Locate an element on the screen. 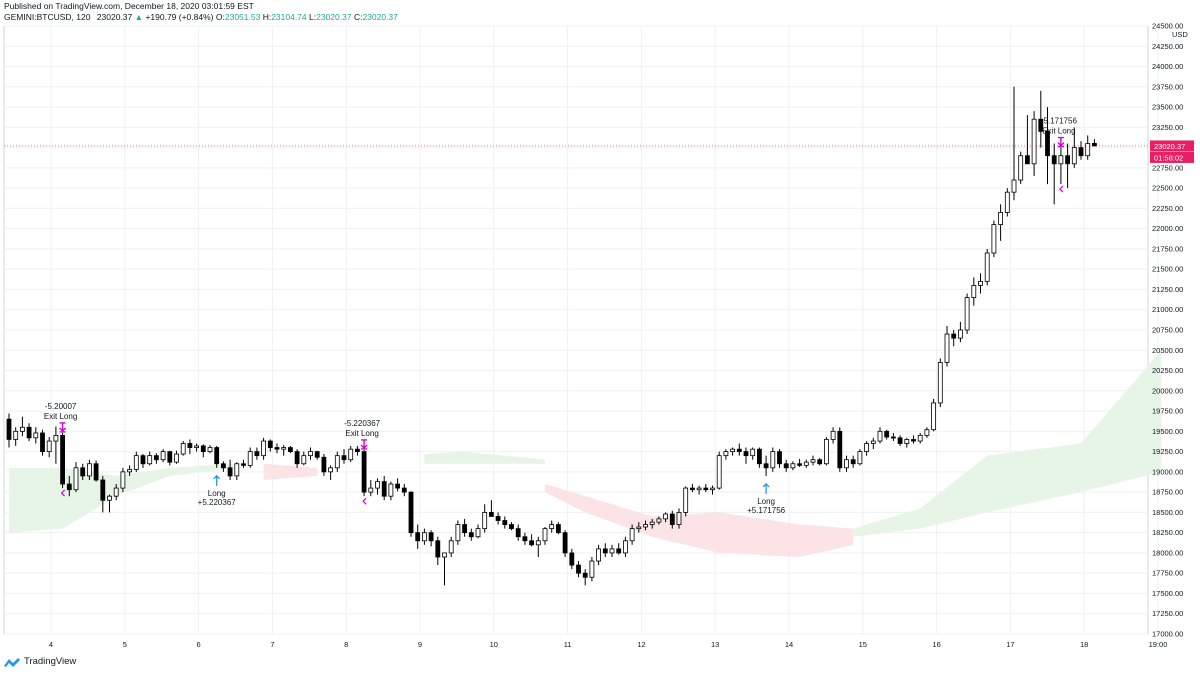 The width and height of the screenshot is (1200, 675). y-tick-label: 24250.00 is located at coordinates (1167, 46).